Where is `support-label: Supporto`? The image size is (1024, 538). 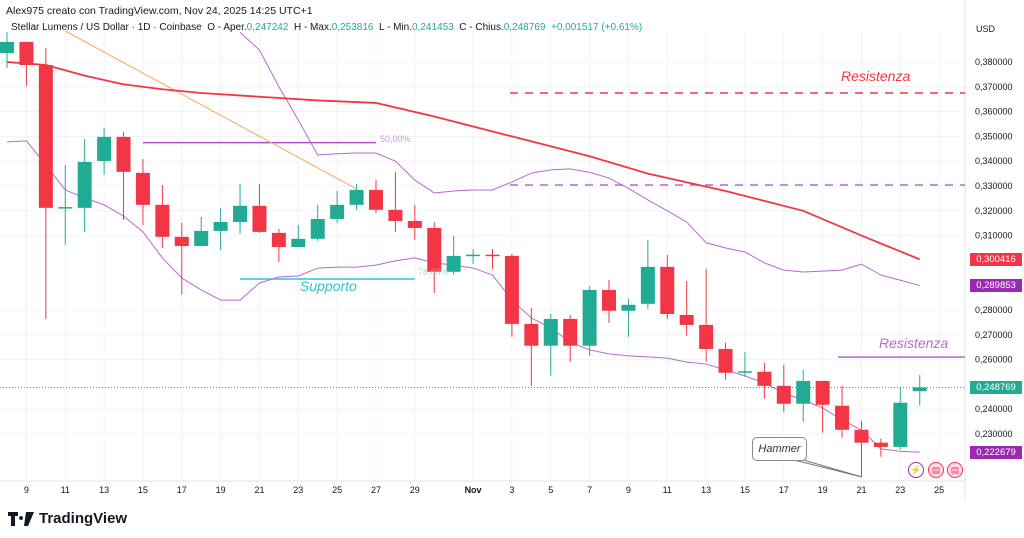
support-label: Supporto is located at coordinates (328, 286).